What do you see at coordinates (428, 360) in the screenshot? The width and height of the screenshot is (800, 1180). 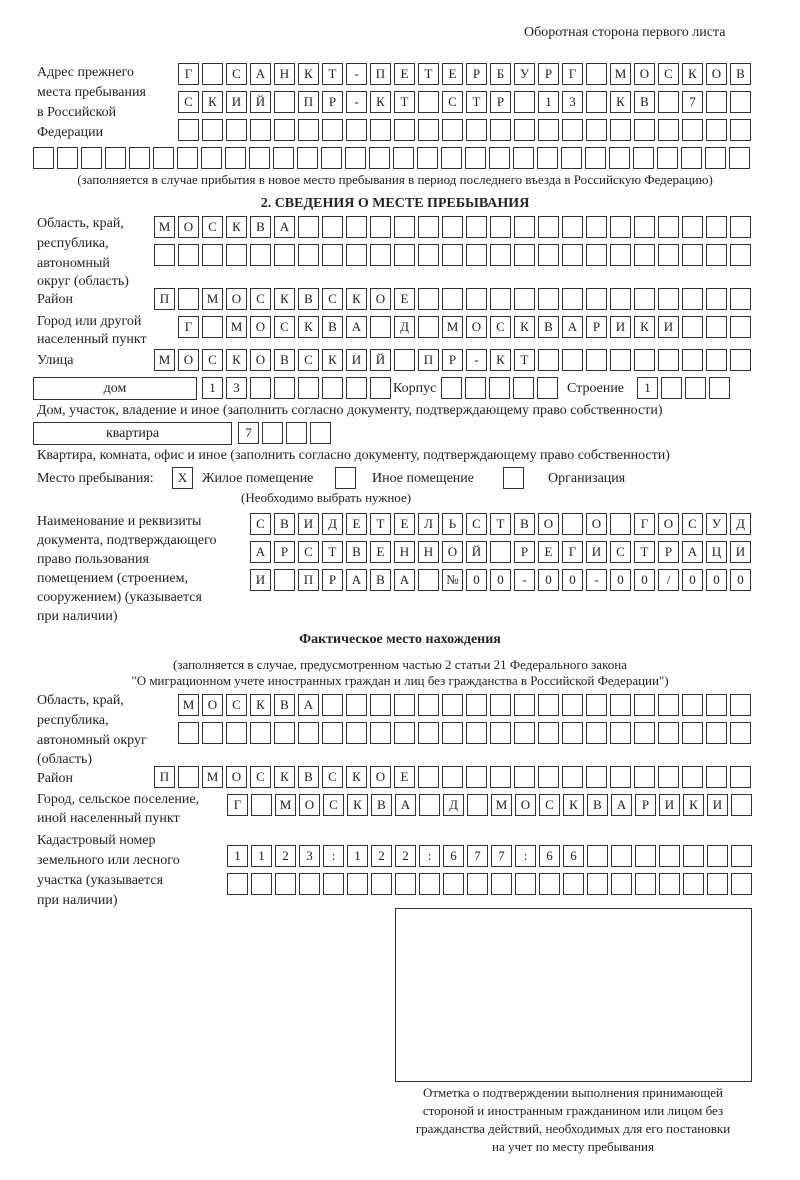 I see `char-cell: П` at bounding box center [428, 360].